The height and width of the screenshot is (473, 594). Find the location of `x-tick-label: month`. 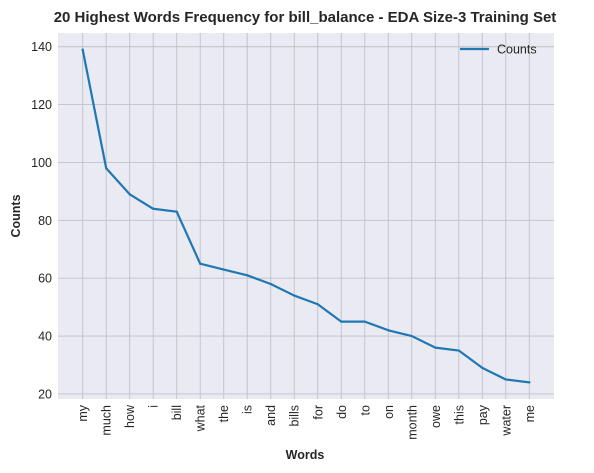

x-tick-label: month is located at coordinates (412, 422).